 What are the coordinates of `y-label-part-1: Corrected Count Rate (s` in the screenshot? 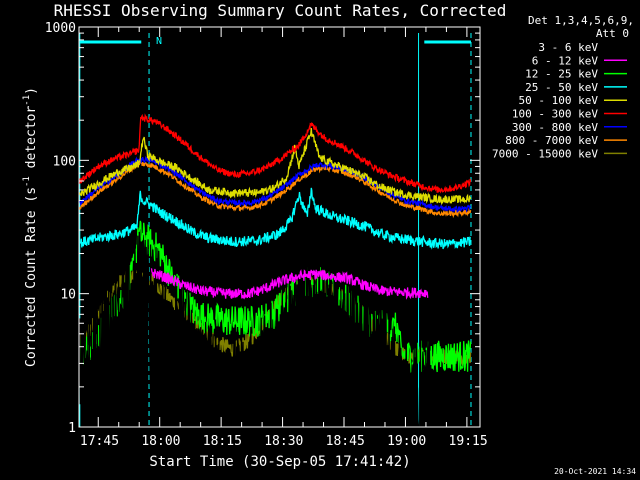 It's located at (31, 277).